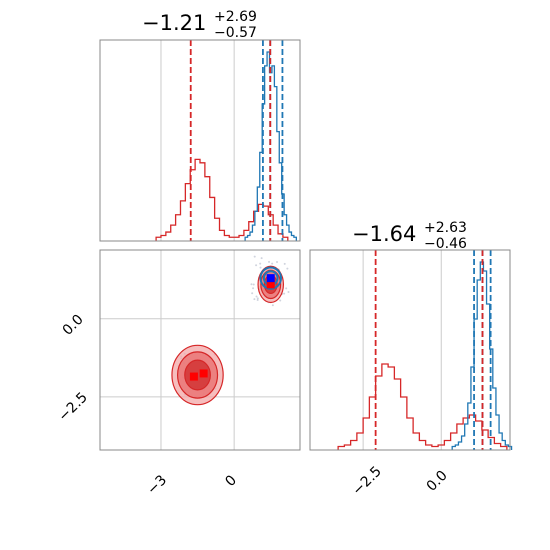 The image size is (550, 550). Describe the element at coordinates (192, 485) in the screenshot. I see `joint-x-ticks: −3 0` at that location.